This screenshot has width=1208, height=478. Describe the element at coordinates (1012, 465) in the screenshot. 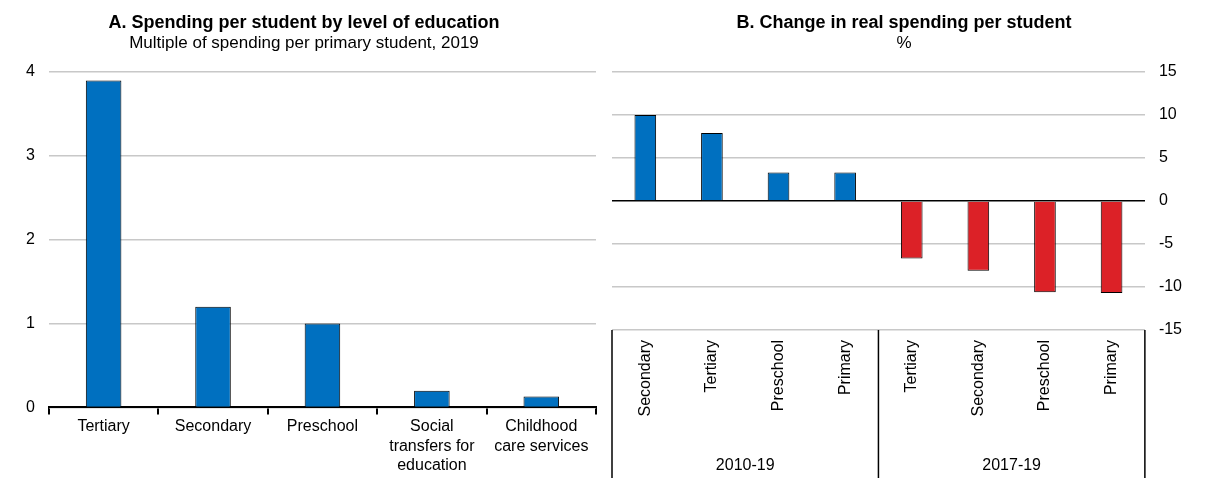

I see `text: 2017-19` at that location.